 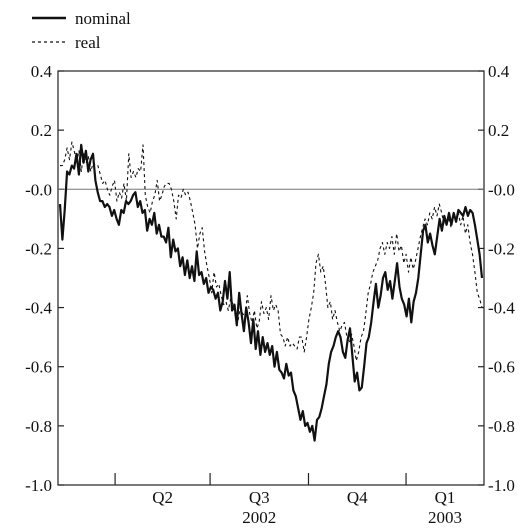 What do you see at coordinates (501, 308) in the screenshot?
I see `y-tick-label-right: -0.4` at bounding box center [501, 308].